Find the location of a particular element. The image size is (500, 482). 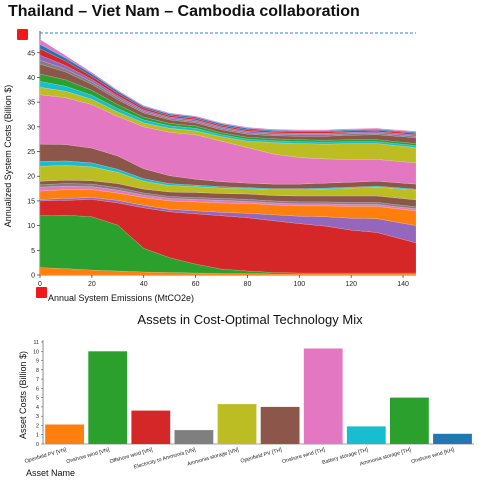

bar-y-tick-label: 5 is located at coordinates (37, 399).